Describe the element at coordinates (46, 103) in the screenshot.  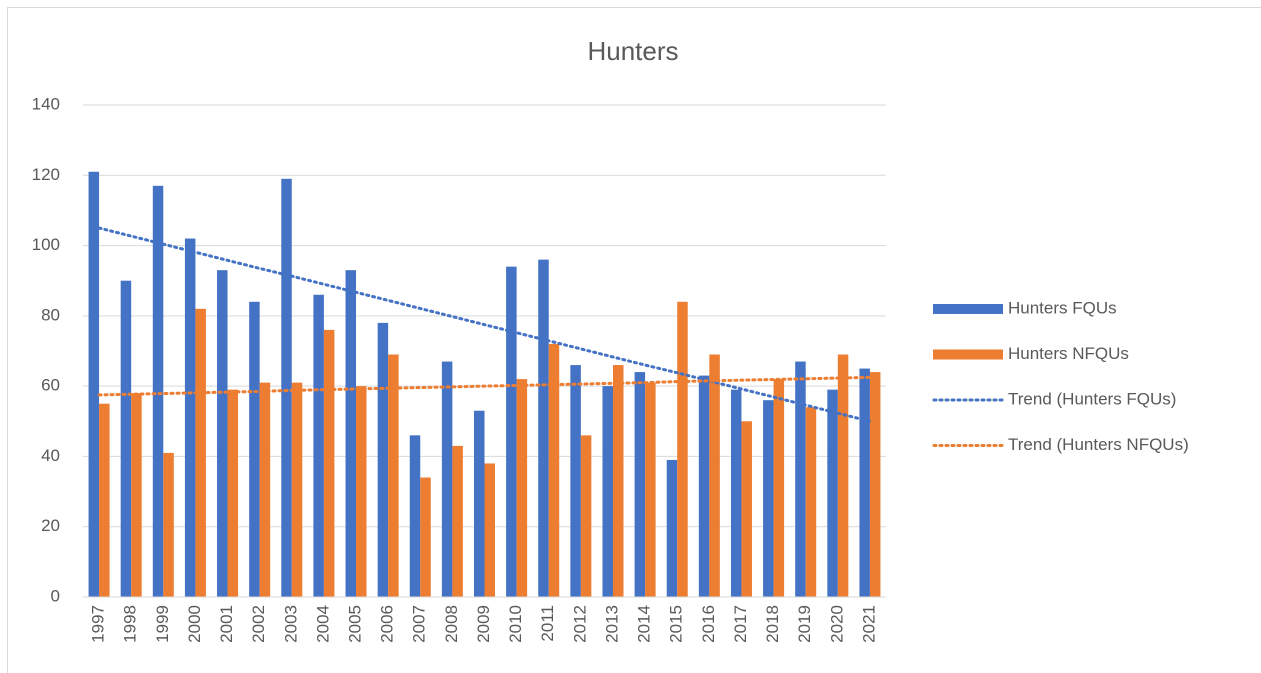
I see `y-tick-label: 140` at that location.